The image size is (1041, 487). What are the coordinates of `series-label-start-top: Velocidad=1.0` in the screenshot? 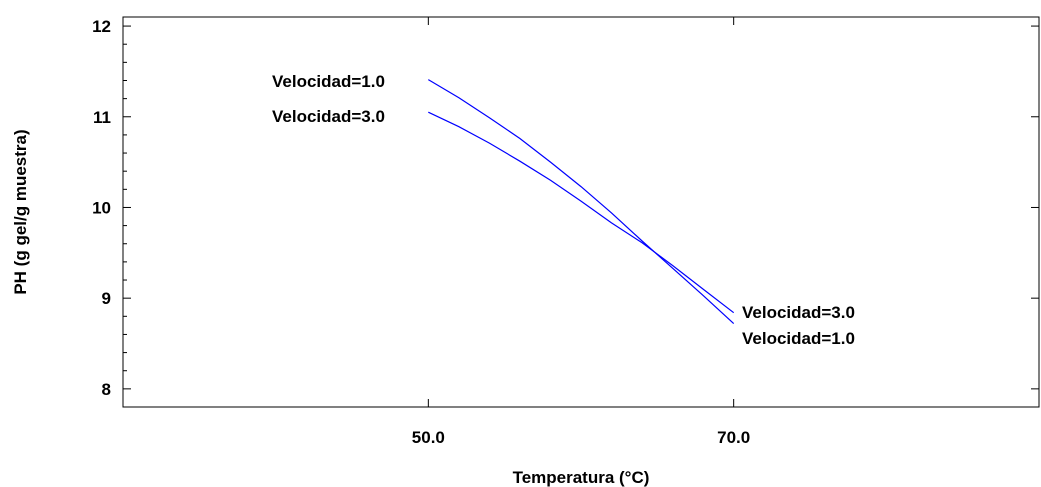 It's located at (328, 81).